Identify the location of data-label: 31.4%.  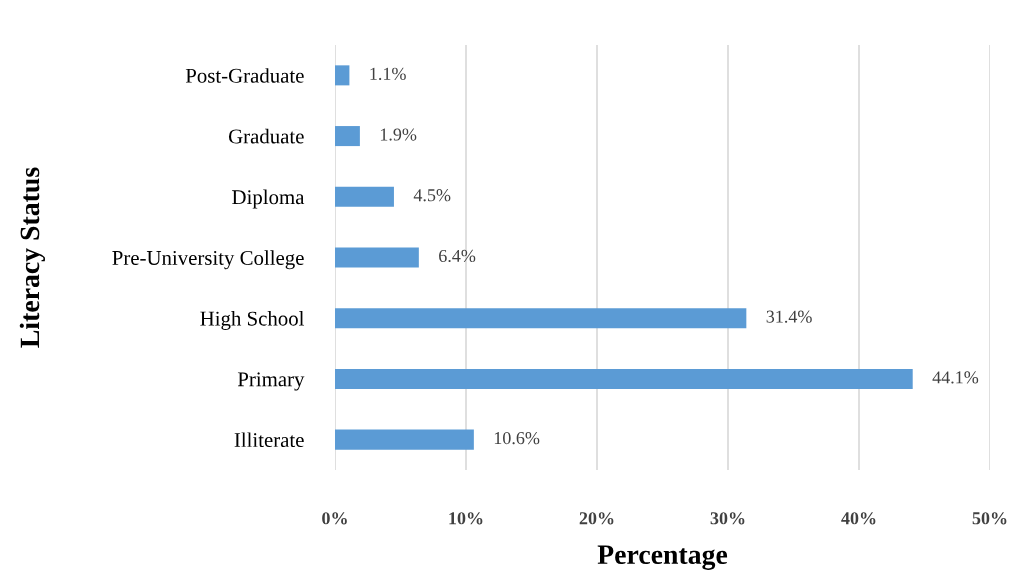
(789, 316).